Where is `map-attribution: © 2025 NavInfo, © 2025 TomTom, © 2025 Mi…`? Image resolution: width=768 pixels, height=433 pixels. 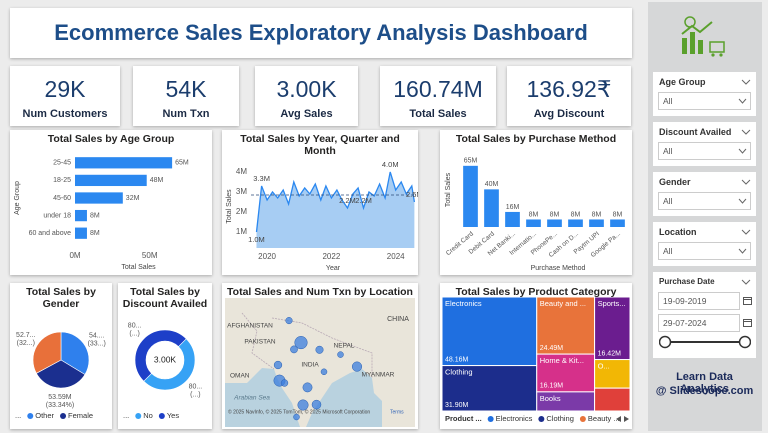
map-attribution: © 2025 NavInfo, © 2025 TomTom, © 2025 Mi… is located at coordinates (299, 411).